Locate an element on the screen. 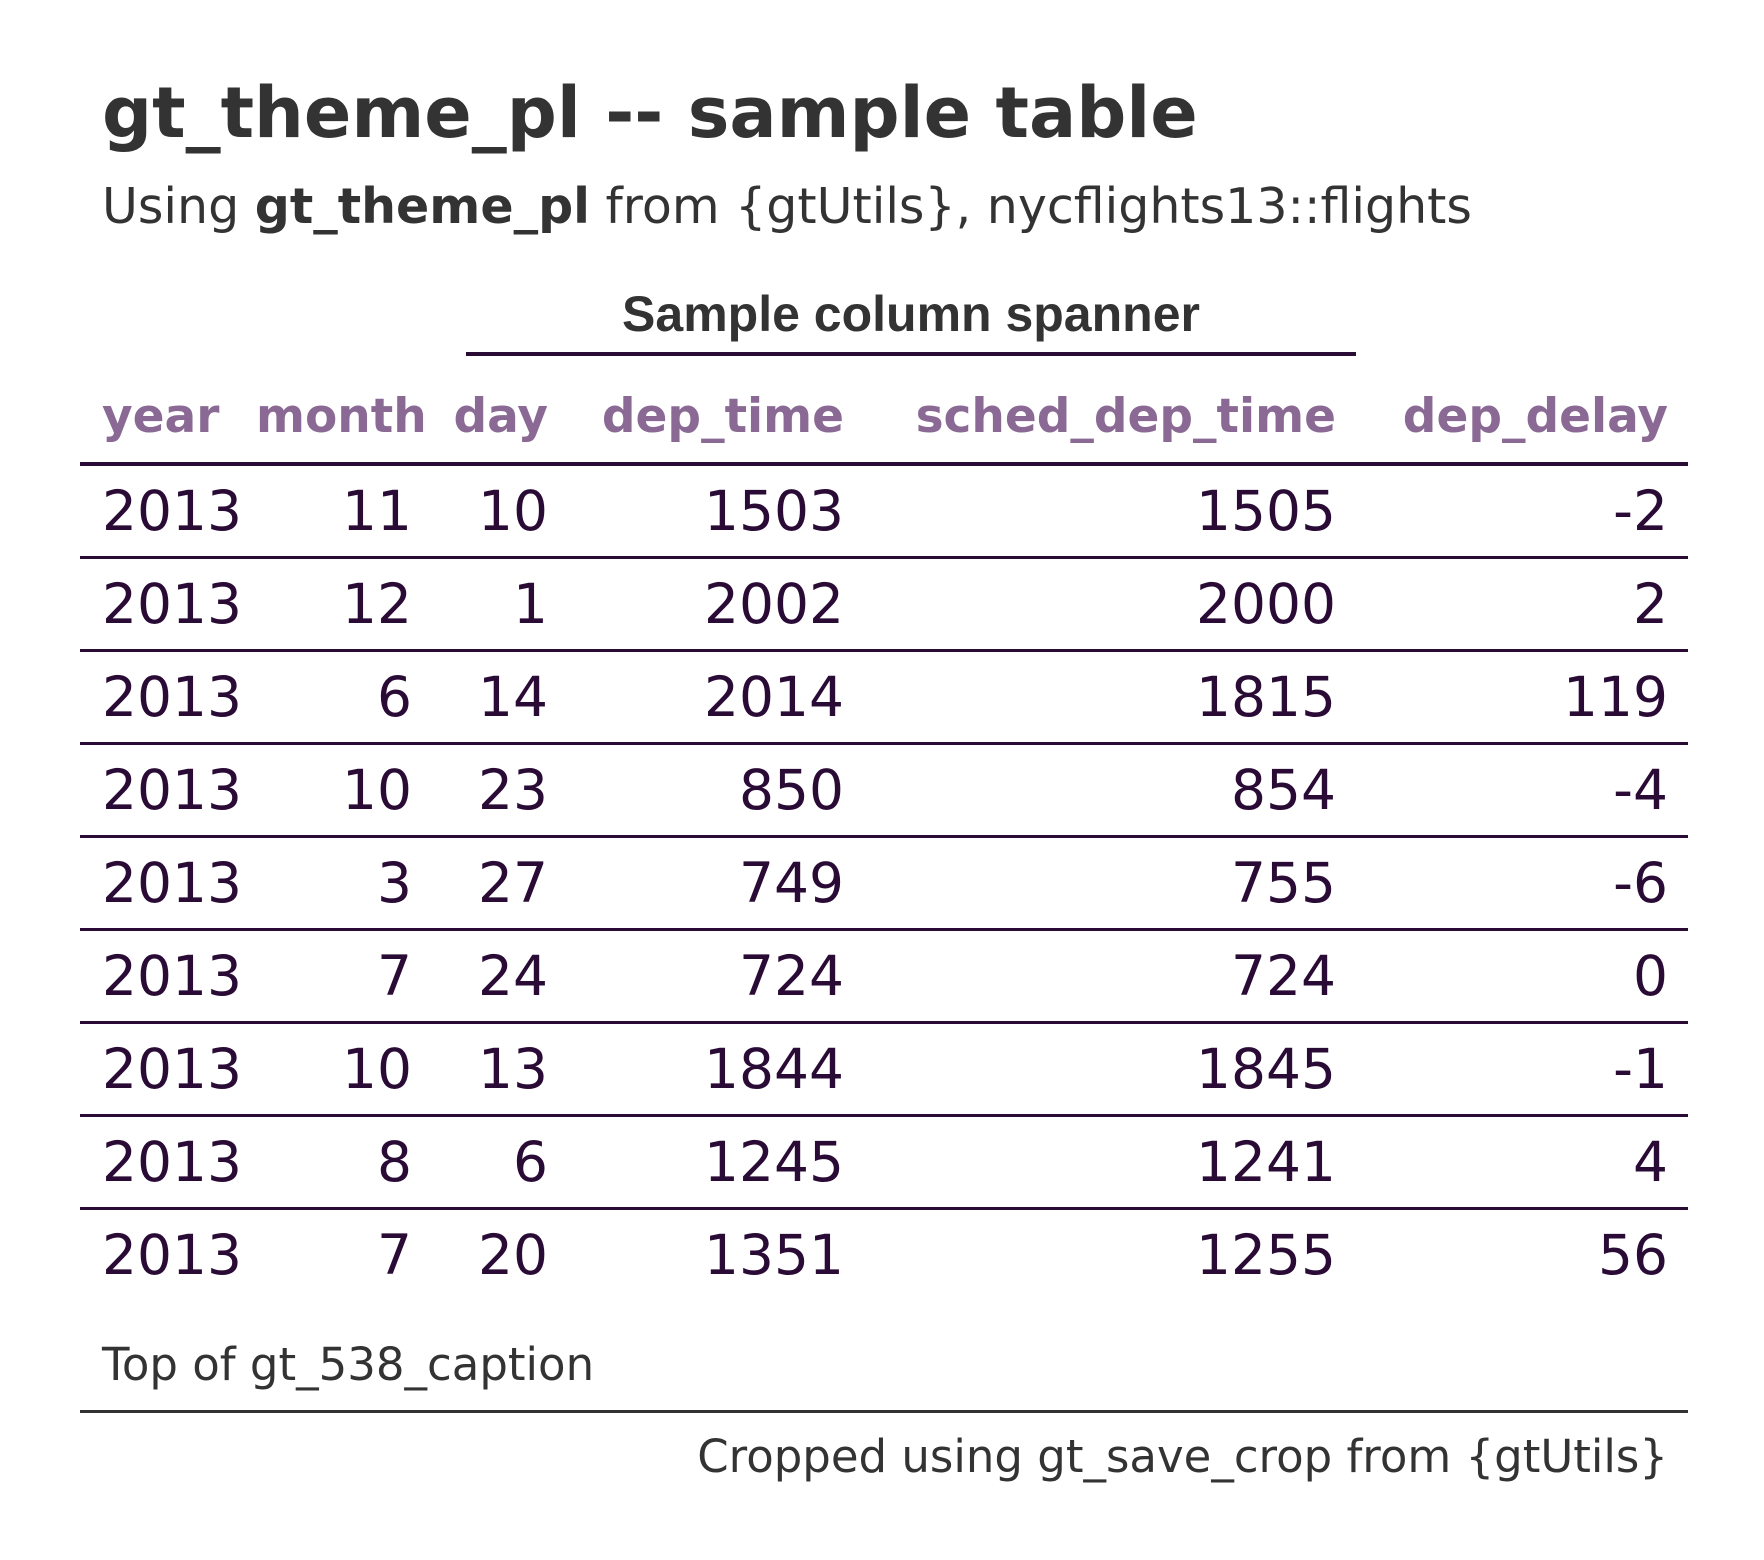 This screenshot has width=1764, height=1560. column-header-day: day is located at coordinates (500, 418).